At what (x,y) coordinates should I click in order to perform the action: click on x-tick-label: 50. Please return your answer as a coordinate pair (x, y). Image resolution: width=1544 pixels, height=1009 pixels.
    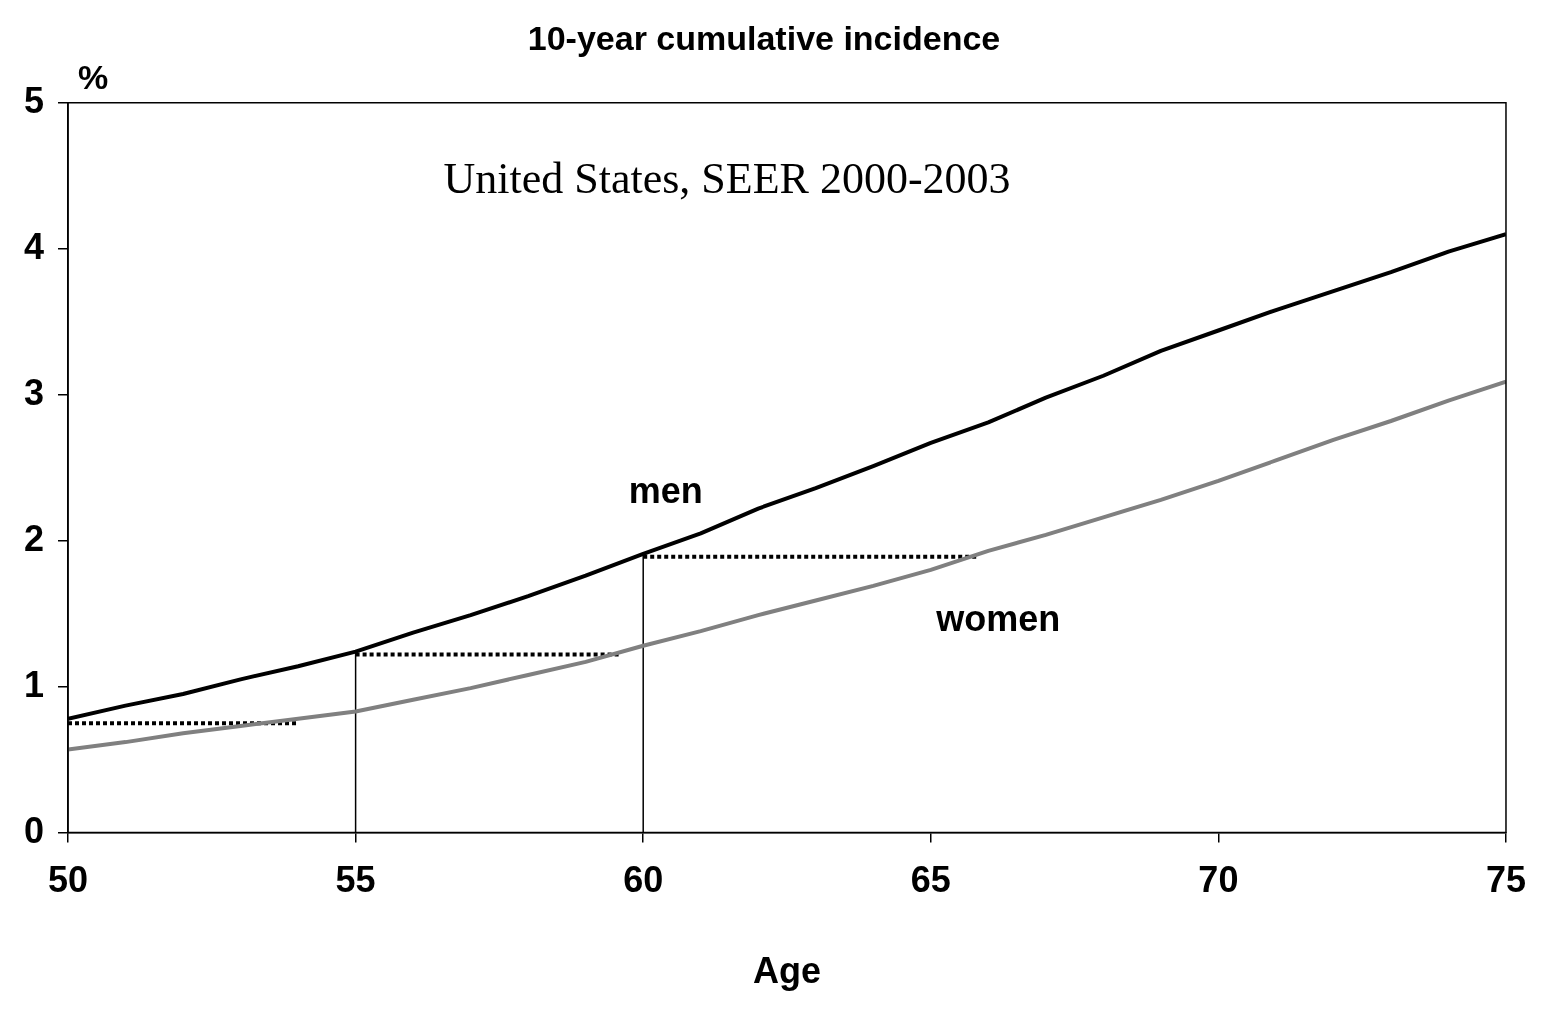
    Looking at the image, I should click on (68, 880).